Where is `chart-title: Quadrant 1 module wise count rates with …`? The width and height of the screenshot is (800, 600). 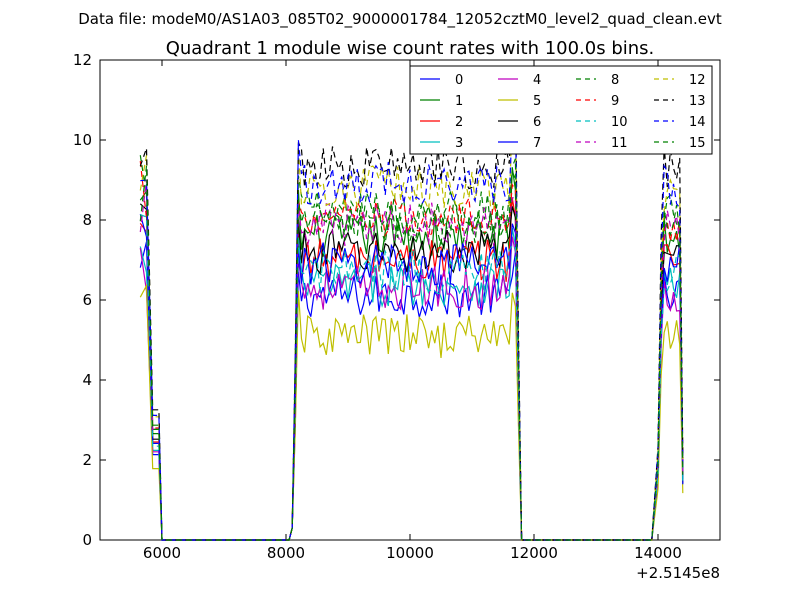
chart-title: Quadrant 1 module wise count rates with … is located at coordinates (410, 48).